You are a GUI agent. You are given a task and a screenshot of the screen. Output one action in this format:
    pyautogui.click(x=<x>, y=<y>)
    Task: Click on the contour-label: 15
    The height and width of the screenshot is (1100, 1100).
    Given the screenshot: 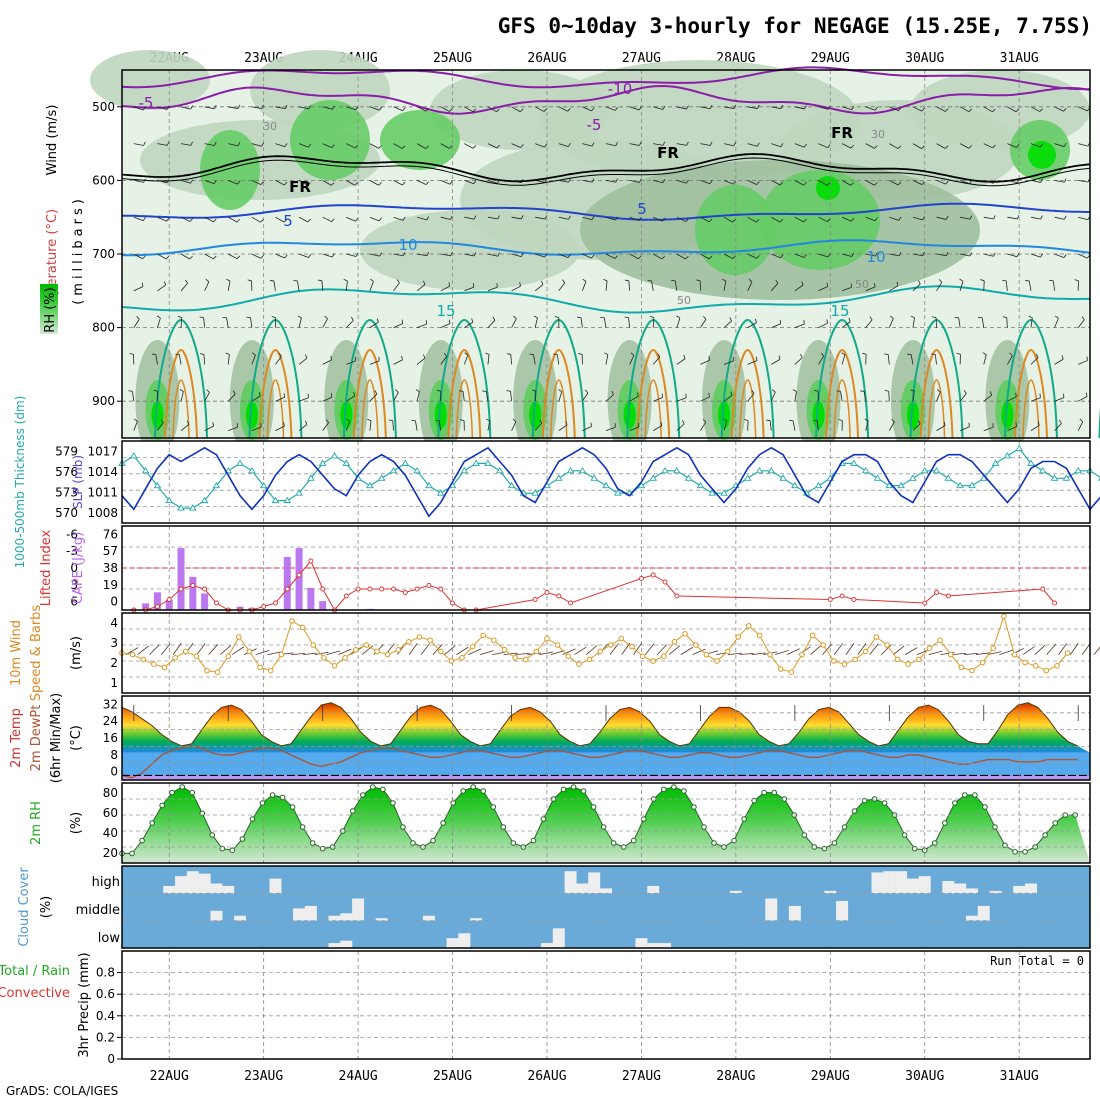 What is the action you would take?
    pyautogui.click(x=445, y=311)
    